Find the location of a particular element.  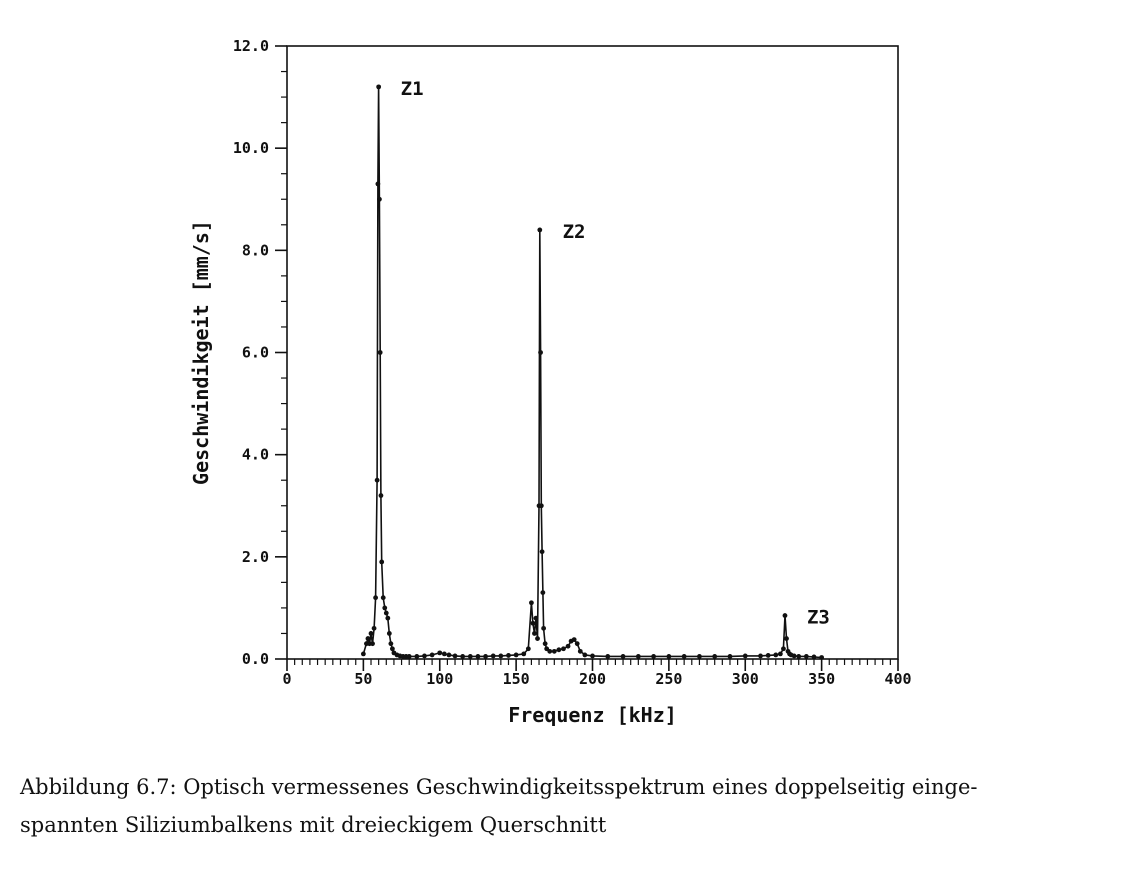

y-tick-label: 0.0 is located at coordinates (255, 659).